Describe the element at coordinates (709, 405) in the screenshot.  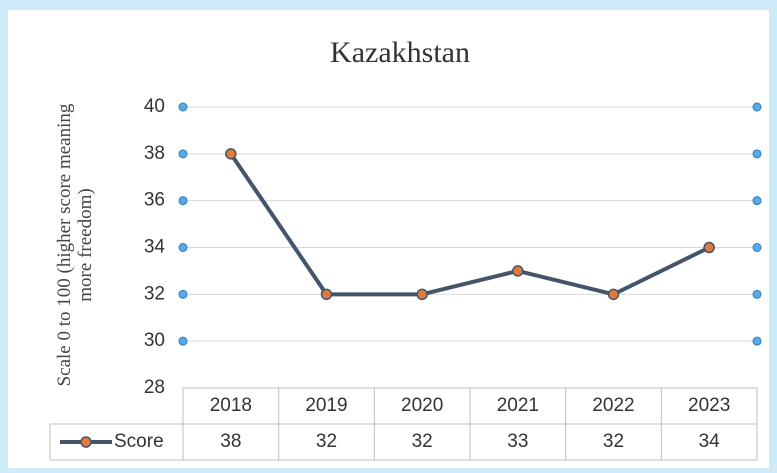
I see `x-tick-label: 2023` at that location.